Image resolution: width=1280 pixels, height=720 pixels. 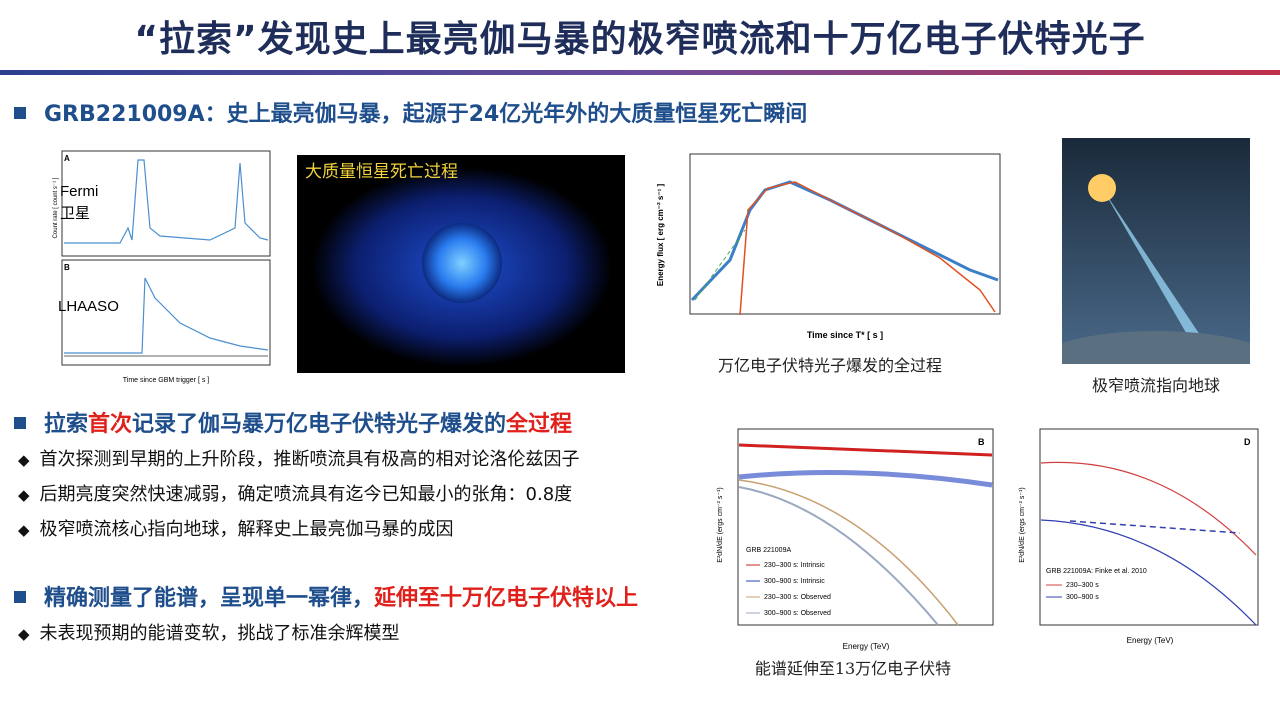 What do you see at coordinates (660, 235) in the screenshot?
I see `y-axis-label: Energy flux [ erg cm⁻² s⁻¹ ]` at bounding box center [660, 235].